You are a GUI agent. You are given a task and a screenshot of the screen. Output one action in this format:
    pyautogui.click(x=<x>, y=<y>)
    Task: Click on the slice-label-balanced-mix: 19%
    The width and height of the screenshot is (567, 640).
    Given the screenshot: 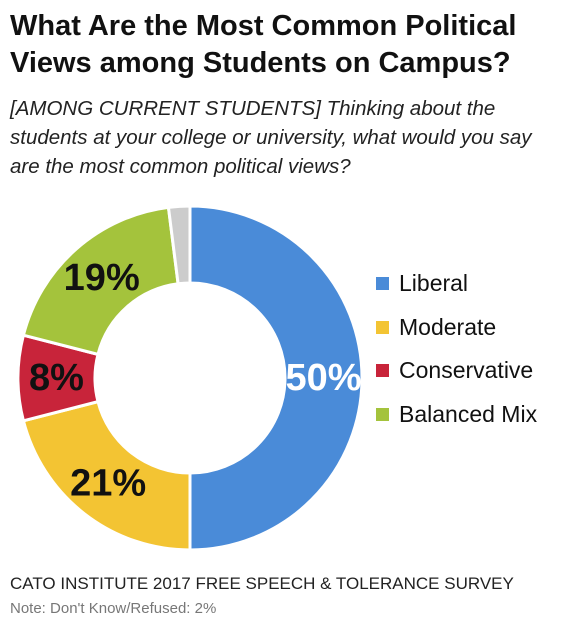 What is the action you would take?
    pyautogui.click(x=102, y=278)
    